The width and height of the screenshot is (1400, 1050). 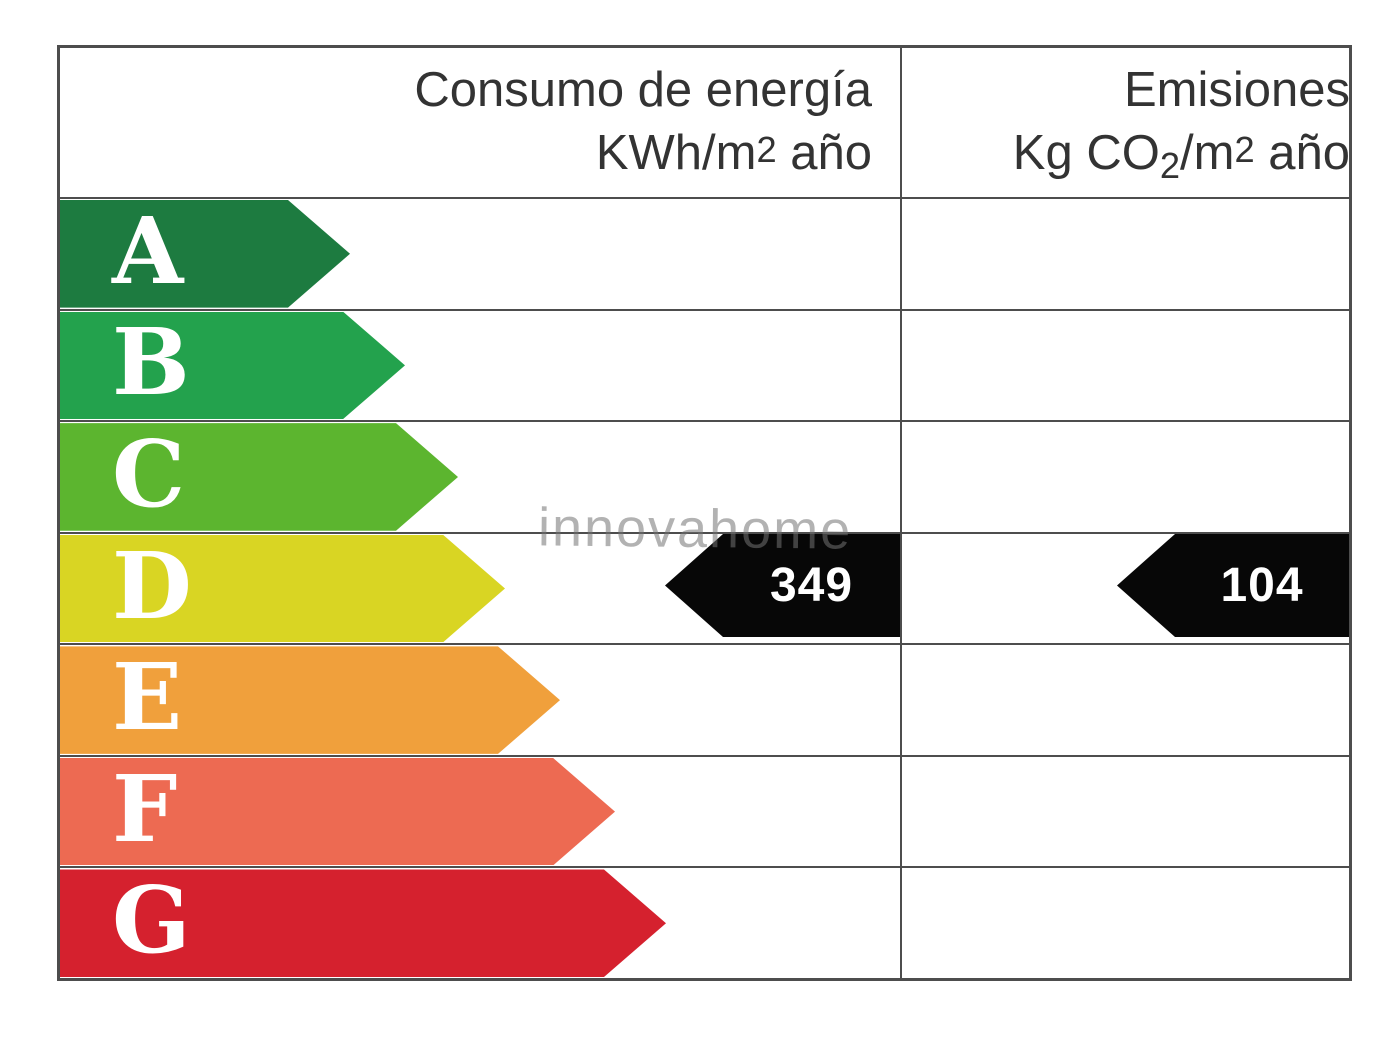 I want to click on rating-arrow-c: C, so click(x=259, y=477).